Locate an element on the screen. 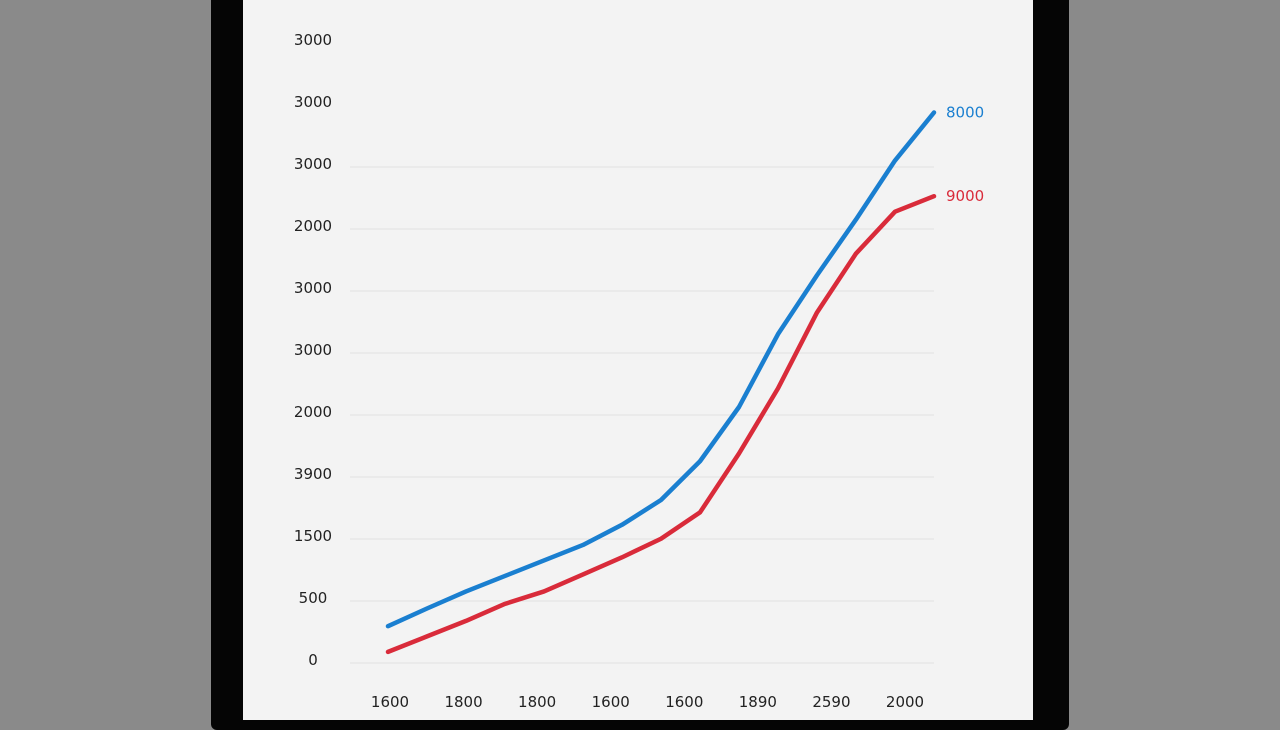 This screenshot has height=730, width=1280. y-tick-label: 0 is located at coordinates (313, 660).